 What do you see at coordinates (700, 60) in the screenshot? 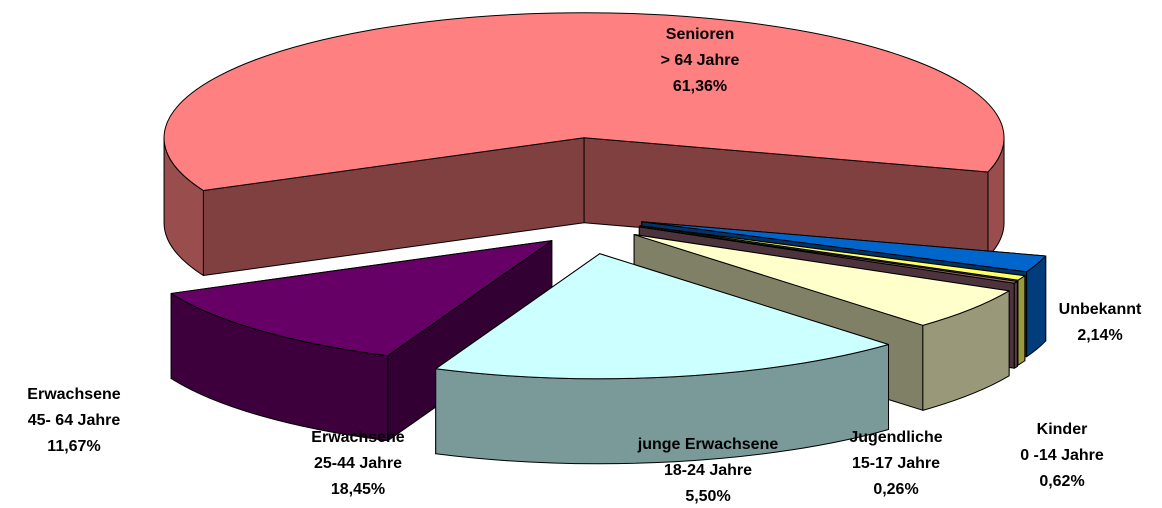
I see `slice-label: > 64 Jahre` at bounding box center [700, 60].